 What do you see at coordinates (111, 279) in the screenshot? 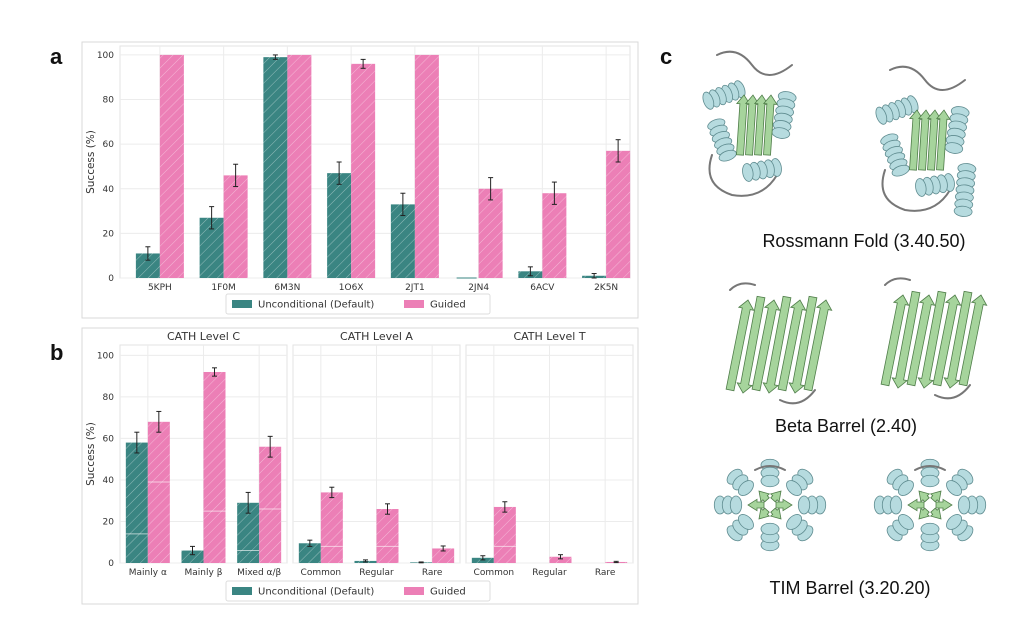
I see `y-tick-label-a: 0` at bounding box center [111, 279].